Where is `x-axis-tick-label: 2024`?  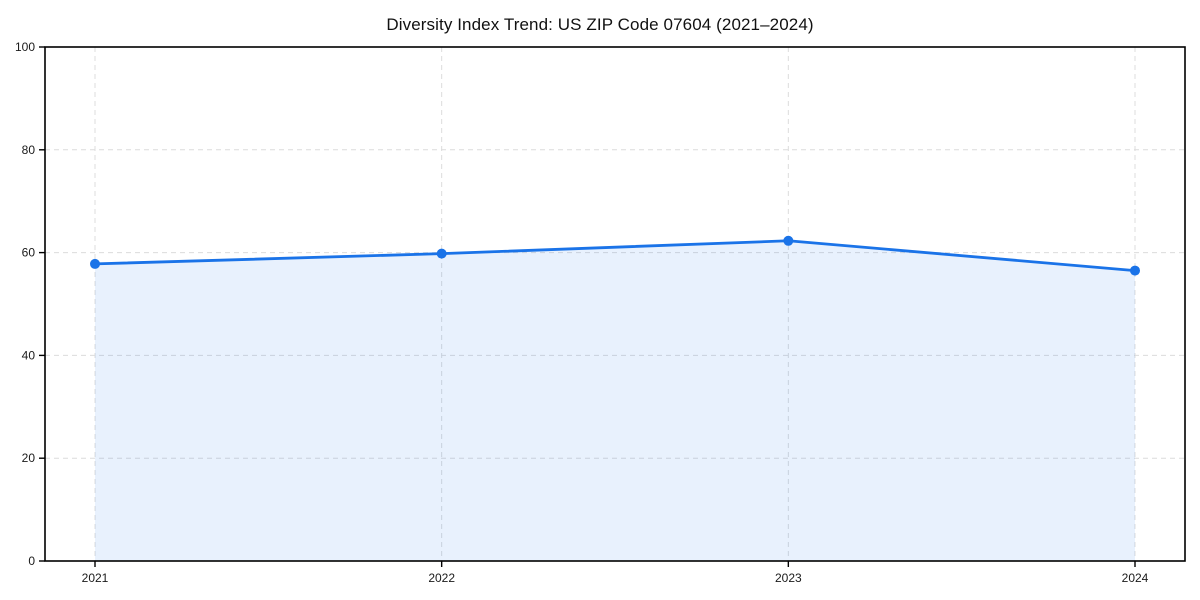
x-axis-tick-label: 2024 is located at coordinates (1135, 578).